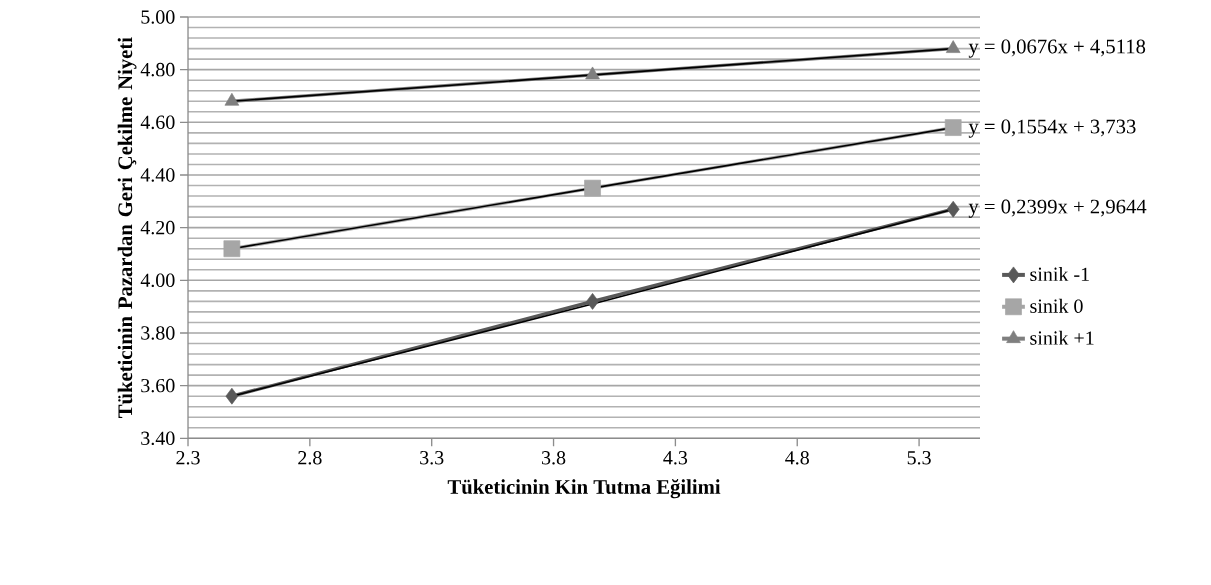 This screenshot has height=585, width=1211. Describe the element at coordinates (1057, 208) in the screenshot. I see `annotation: y = 0,2399x + 2,9644` at that location.